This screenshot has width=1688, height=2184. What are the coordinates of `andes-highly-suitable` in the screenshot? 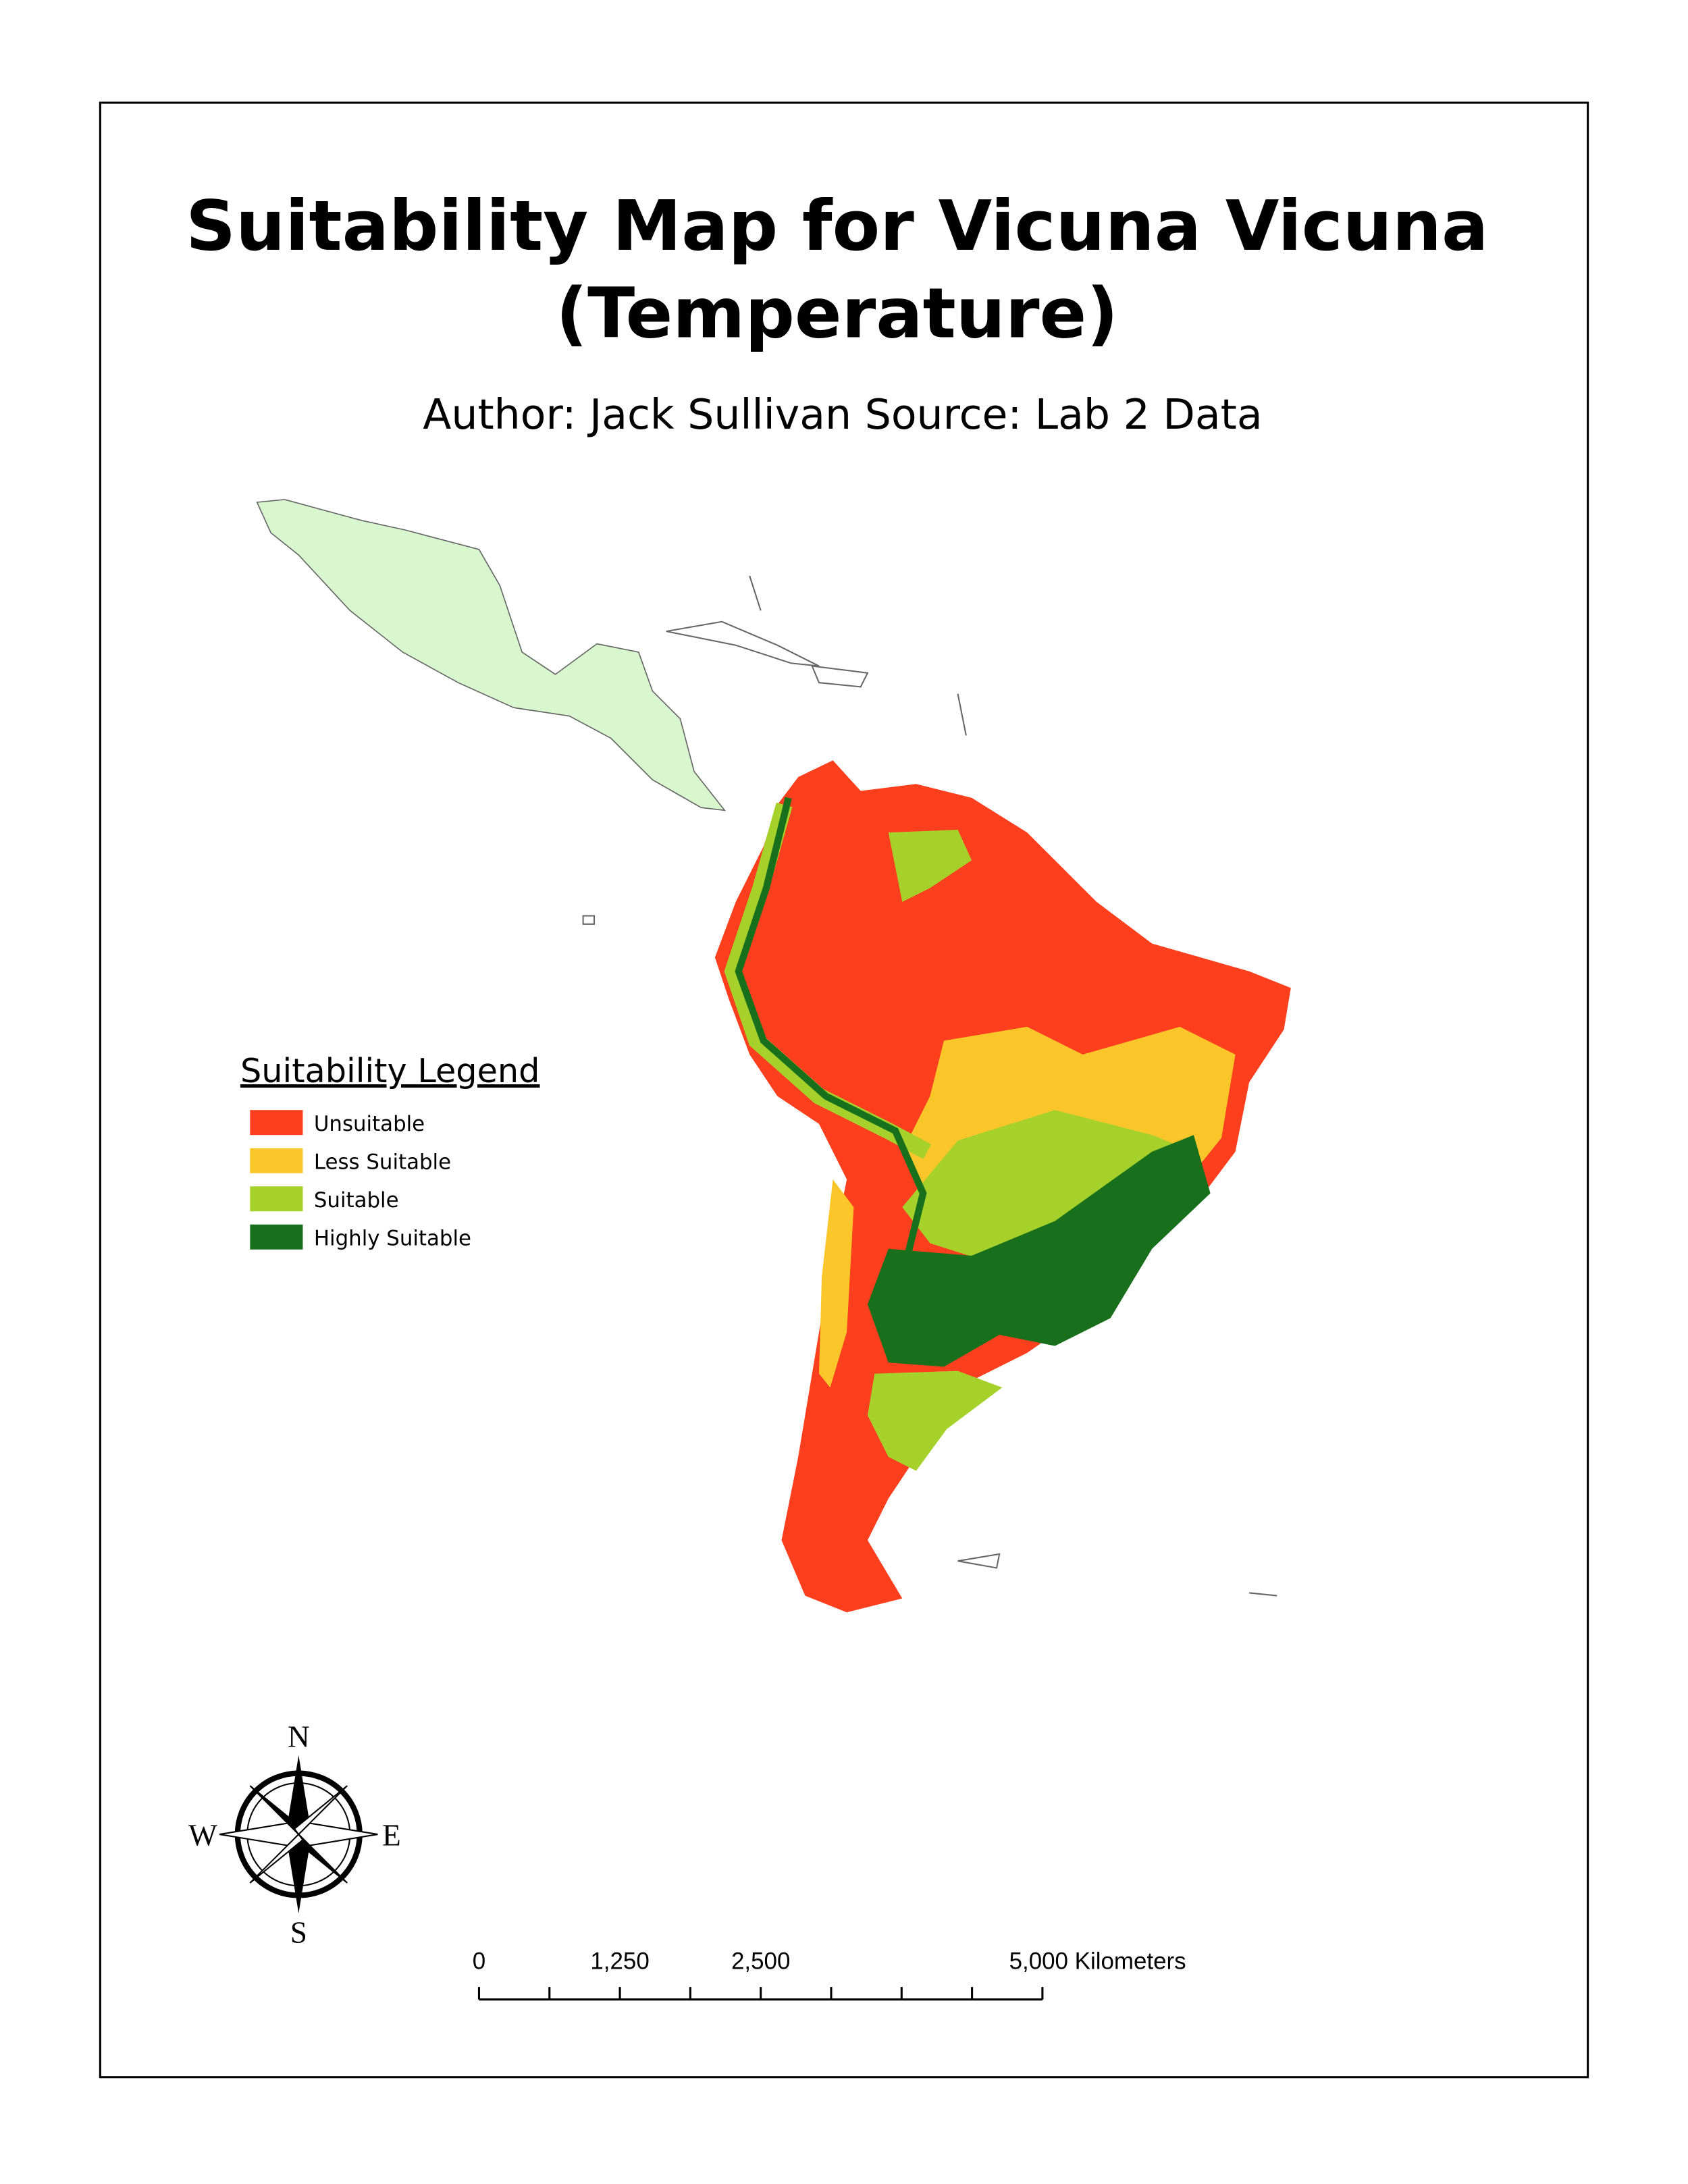 It's located at (831, 1037).